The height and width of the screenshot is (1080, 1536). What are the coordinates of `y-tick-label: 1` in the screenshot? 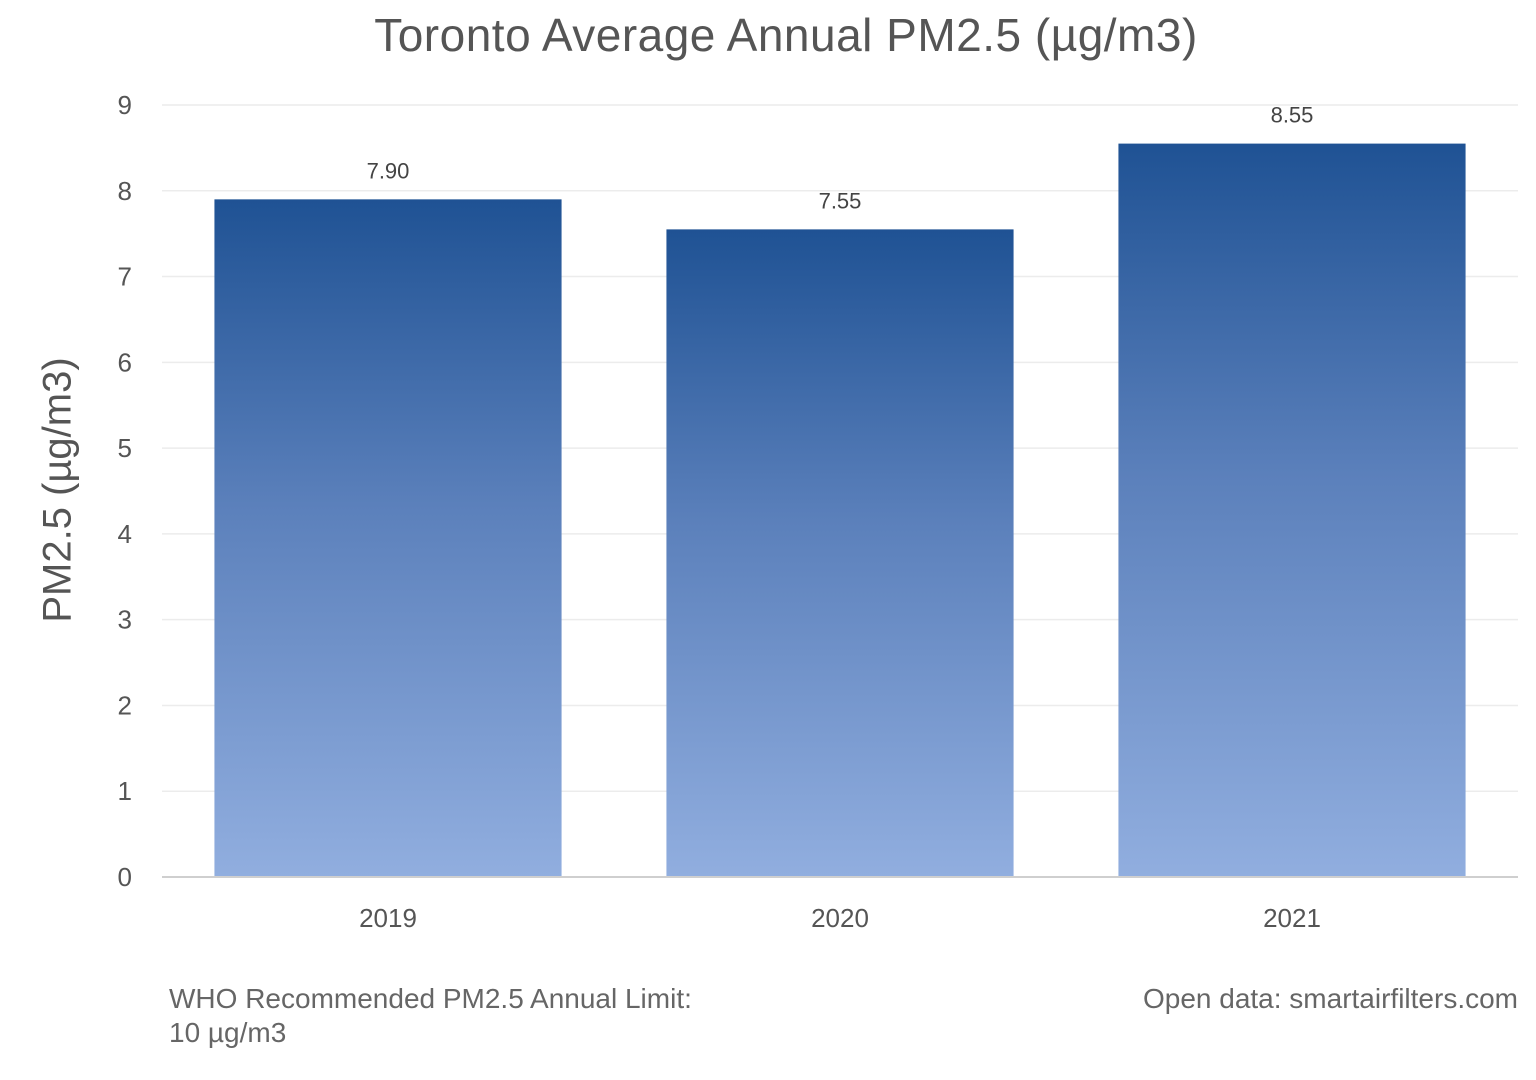 It's located at (125, 791).